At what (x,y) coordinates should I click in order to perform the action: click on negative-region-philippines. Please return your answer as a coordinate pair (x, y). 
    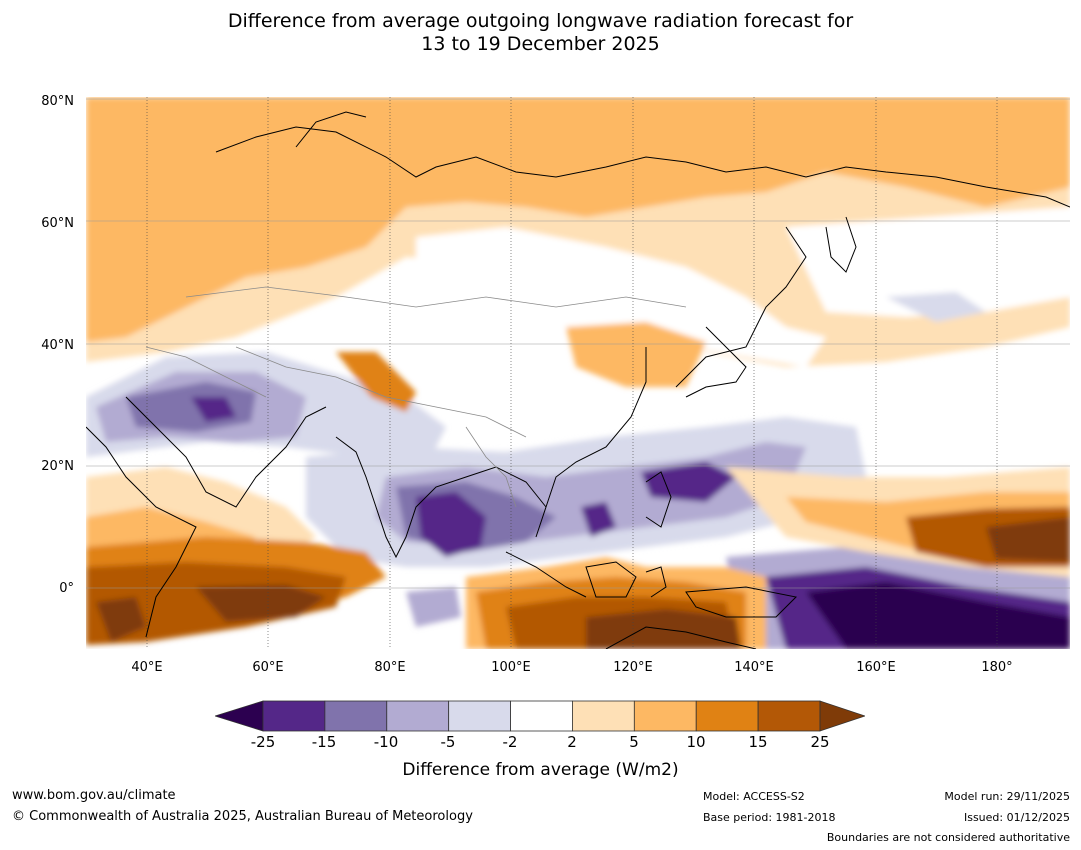
    Looking at the image, I should click on (688, 482).